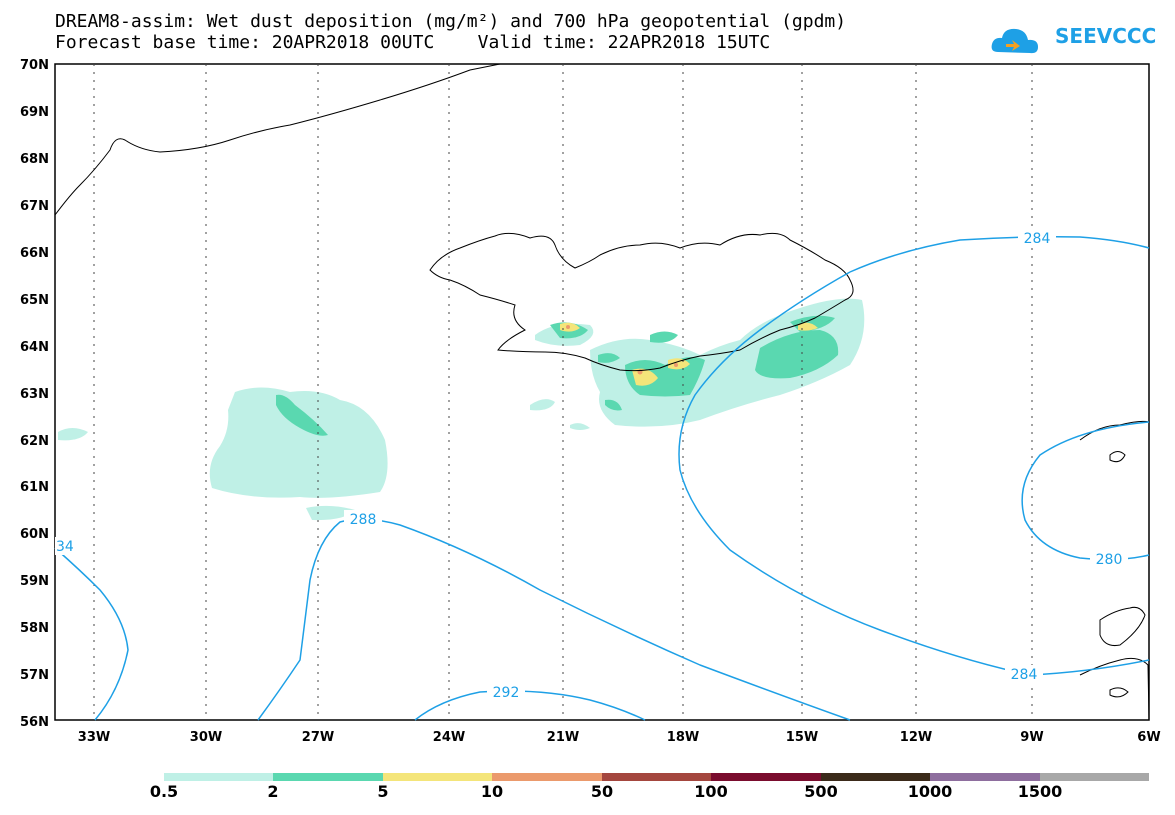  What do you see at coordinates (34, 112) in the screenshot?
I see `lat-label: 69N` at bounding box center [34, 112].